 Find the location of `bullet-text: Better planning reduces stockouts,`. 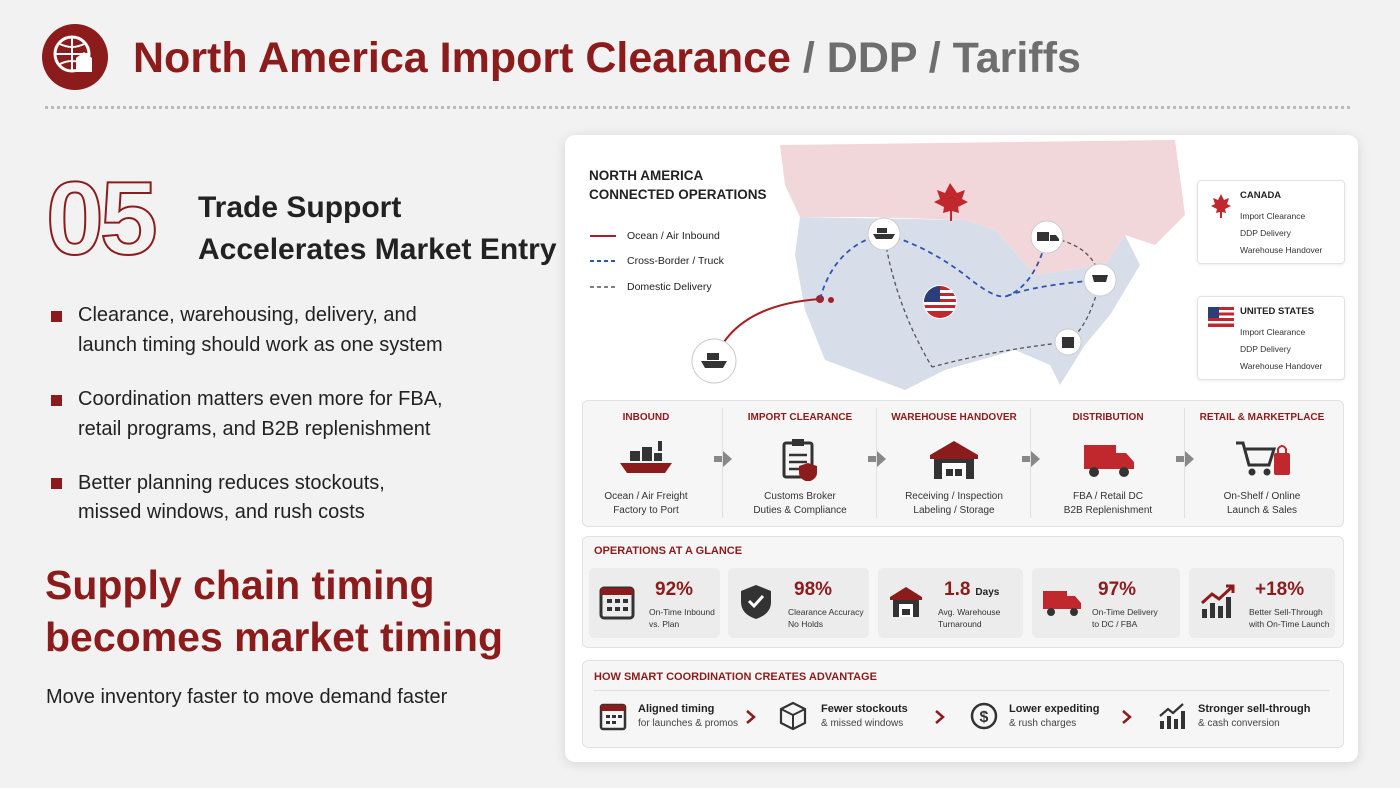

bullet-text: Better planning reduces stockouts, is located at coordinates (231, 483).